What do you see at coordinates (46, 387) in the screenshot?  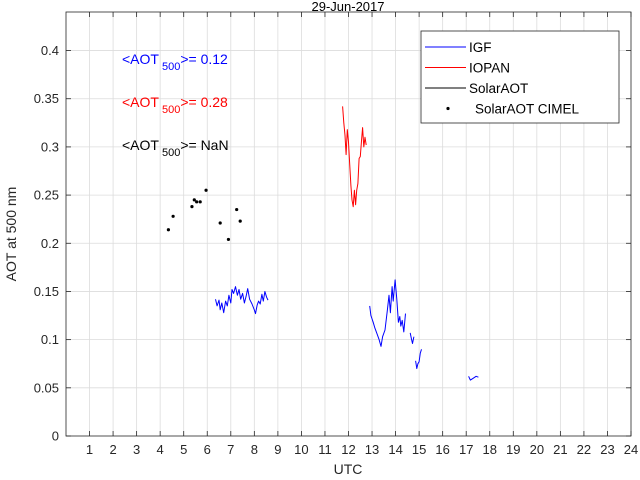 I see `y-tick-label: 0.05` at bounding box center [46, 387].